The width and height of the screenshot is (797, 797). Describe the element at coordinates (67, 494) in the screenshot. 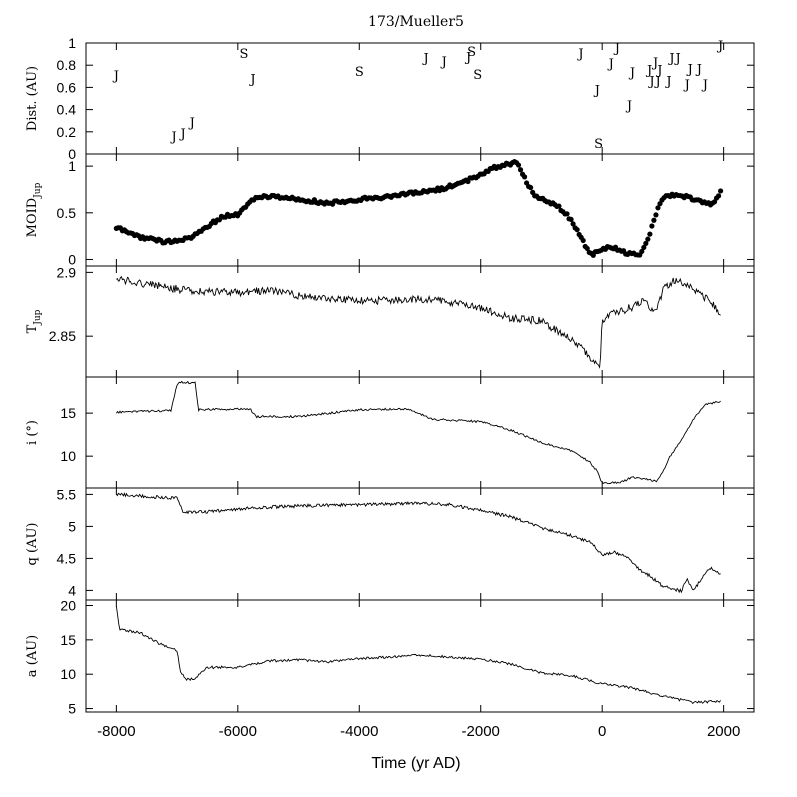

I see `y-tick-label: 5.5` at that location.